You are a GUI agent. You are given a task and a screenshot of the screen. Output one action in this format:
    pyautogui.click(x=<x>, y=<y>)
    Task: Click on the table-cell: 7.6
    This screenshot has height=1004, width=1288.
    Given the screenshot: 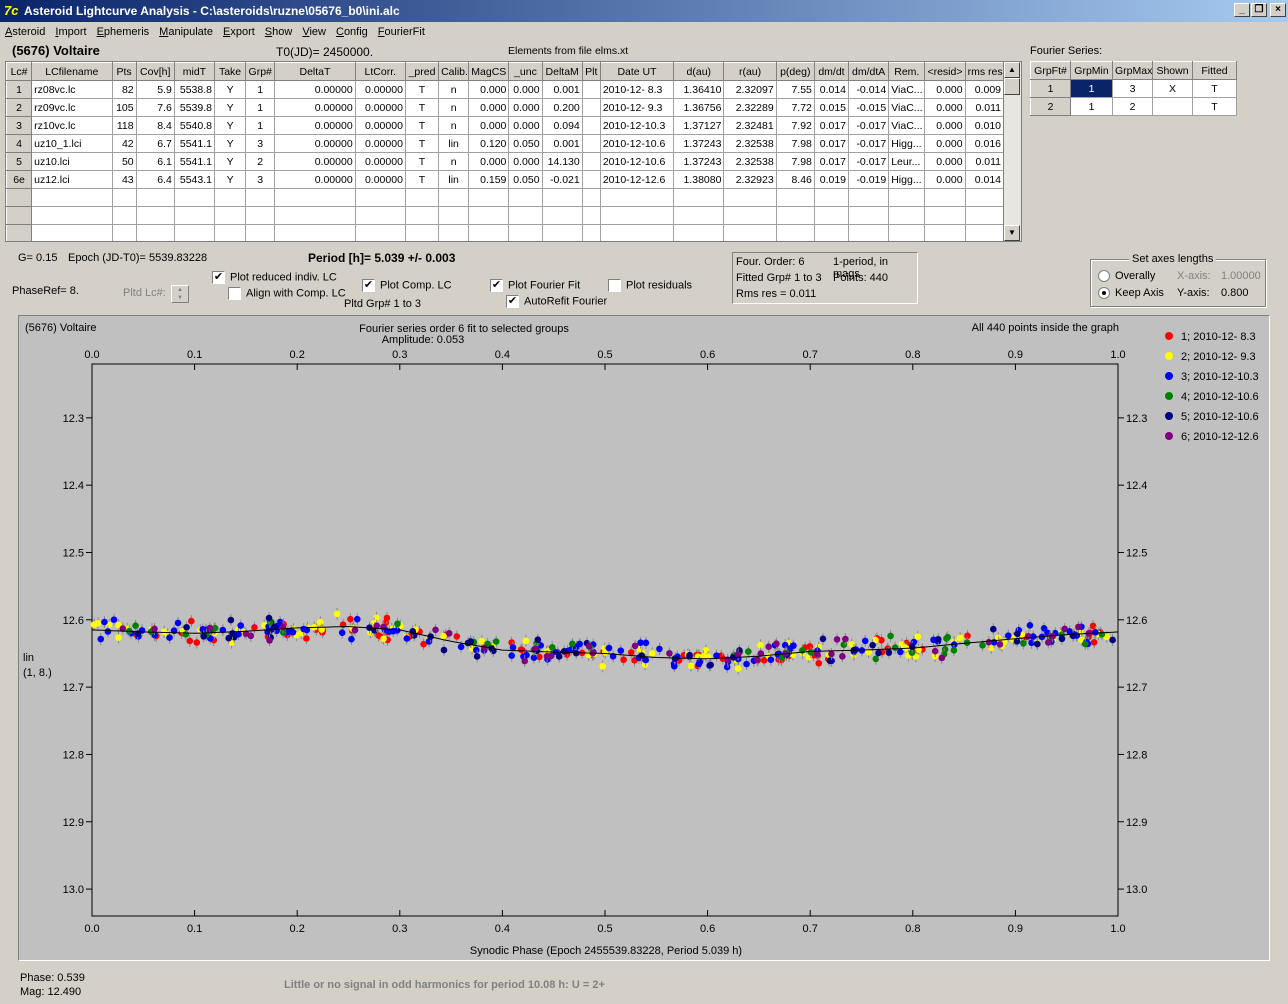 What is the action you would take?
    pyautogui.click(x=155, y=107)
    